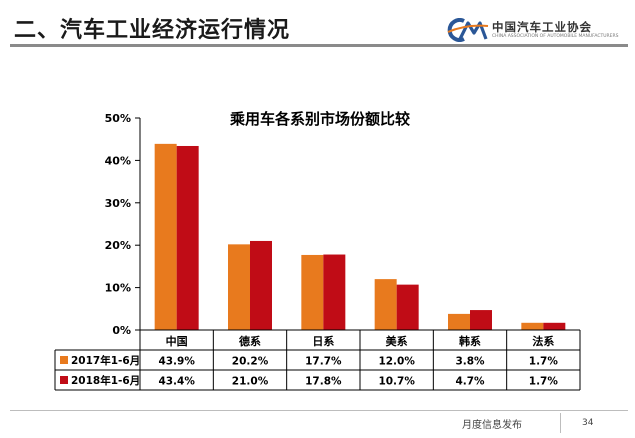 The image size is (635, 438). Describe the element at coordinates (323, 362) in the screenshot. I see `data-value-label: 17.7%` at that location.